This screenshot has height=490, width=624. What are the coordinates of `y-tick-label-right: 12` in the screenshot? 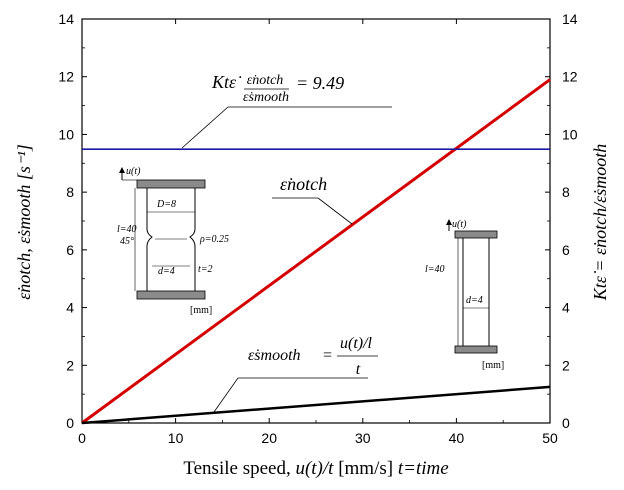 It's located at (570, 77).